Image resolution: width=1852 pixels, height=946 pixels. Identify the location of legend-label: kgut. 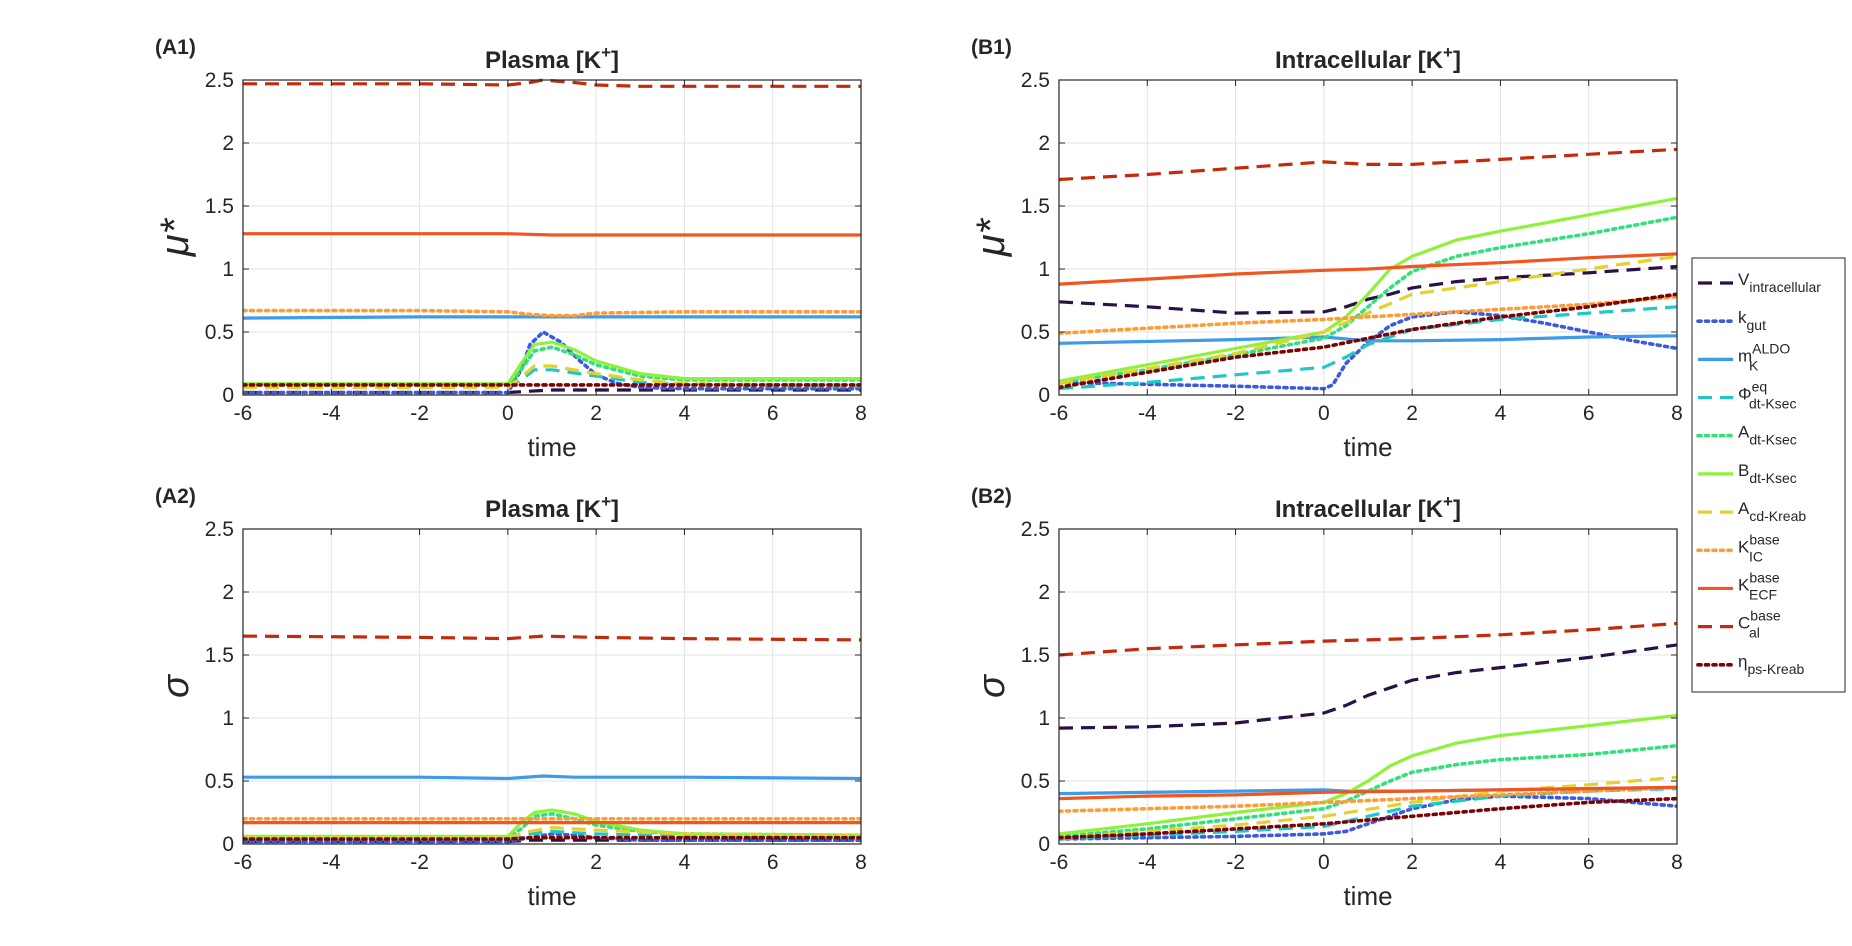
(1752, 320).